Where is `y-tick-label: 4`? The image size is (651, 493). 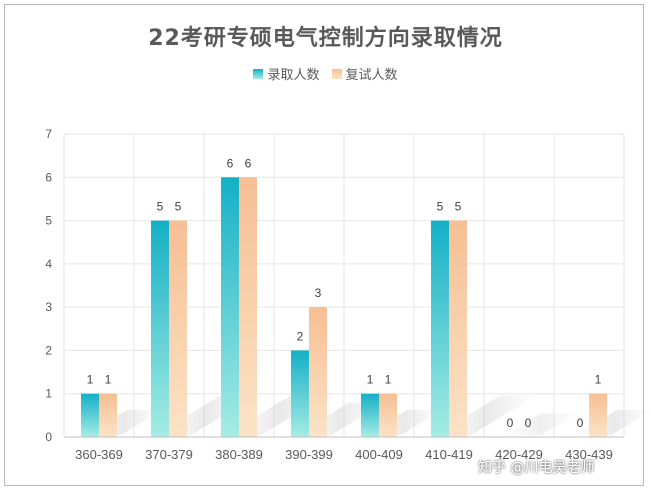
y-tick-label: 4 is located at coordinates (48, 264).